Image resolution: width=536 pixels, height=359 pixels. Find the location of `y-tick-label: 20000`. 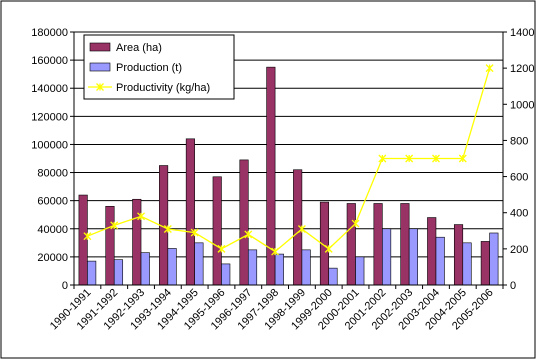

y-tick-label: 20000 is located at coordinates (52, 258).